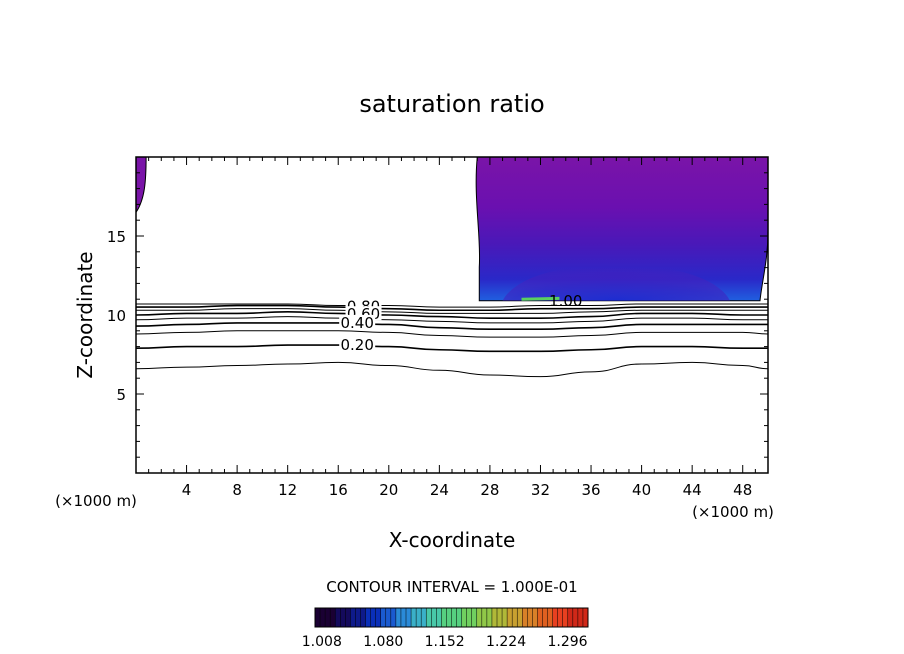 This screenshot has height=654, width=904. What do you see at coordinates (506, 642) in the screenshot?
I see `colorbar-tick-label: 1.224` at bounding box center [506, 642].